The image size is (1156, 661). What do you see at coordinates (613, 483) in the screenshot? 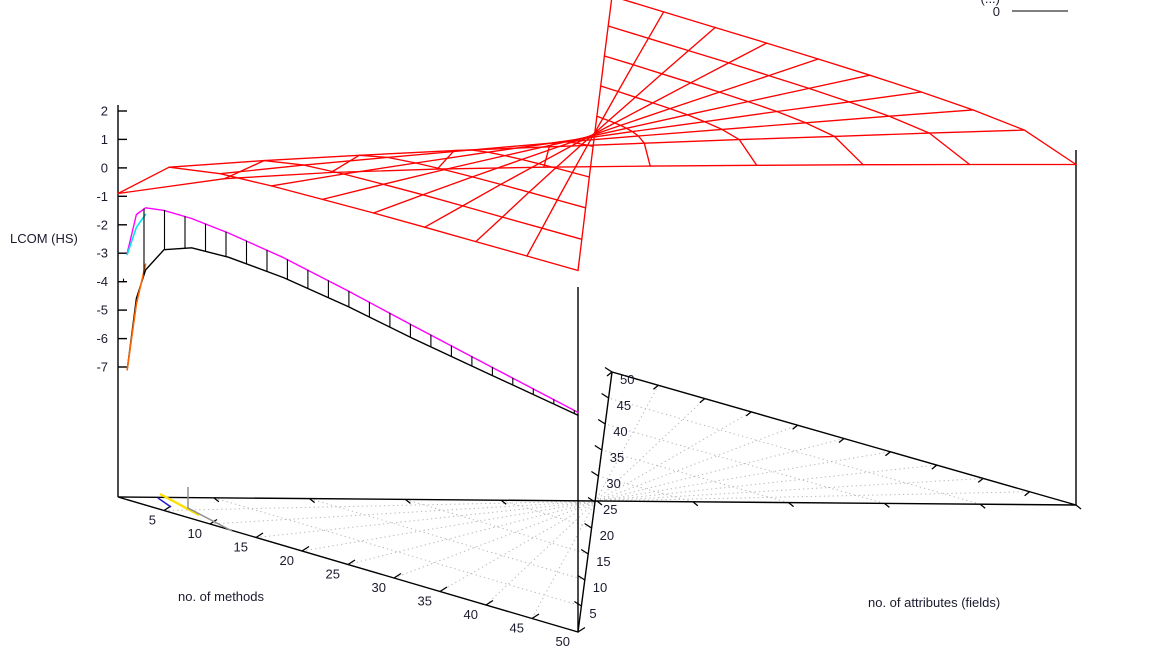
I see `y-axis-tick-label: 30` at bounding box center [613, 483].